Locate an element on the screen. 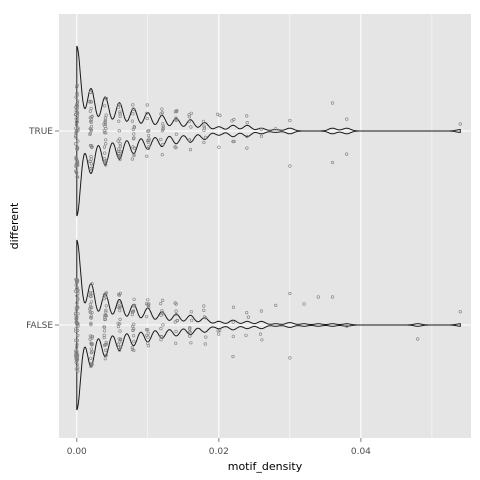 The height and width of the screenshot is (480, 480). y-tick-label: FALSE is located at coordinates (39, 326).